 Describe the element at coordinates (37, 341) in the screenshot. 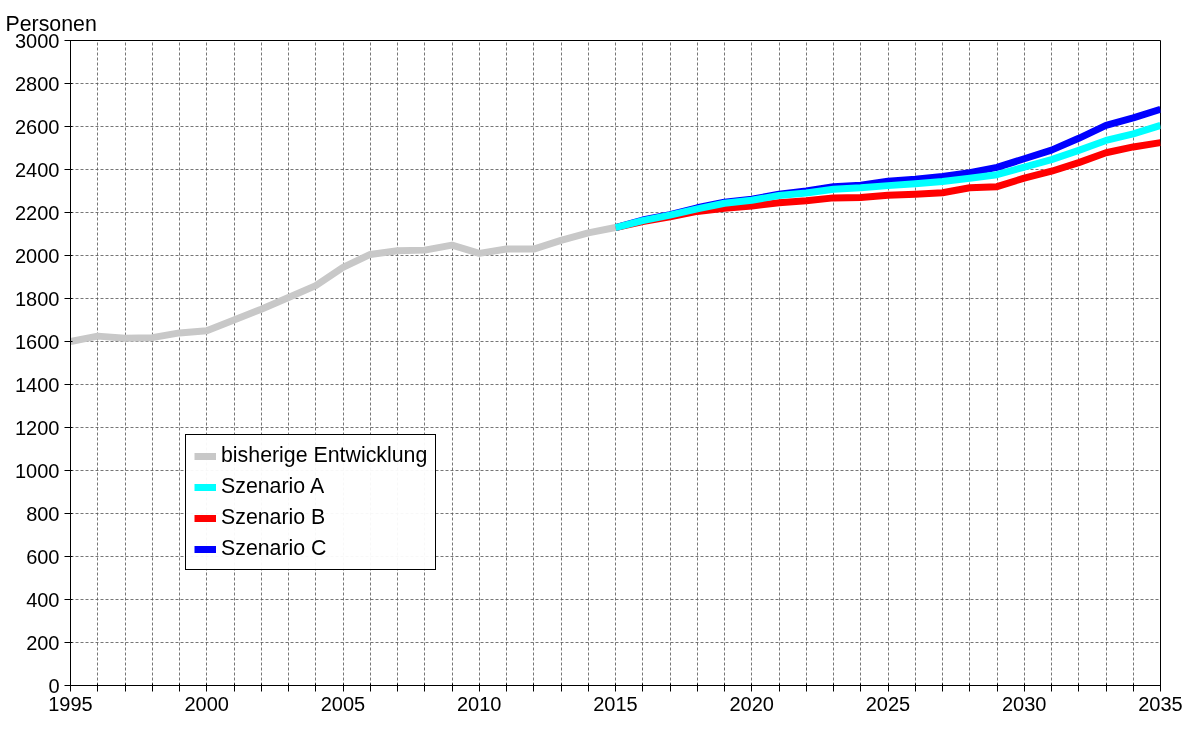

I see `y-tick-label: 1600` at that location.